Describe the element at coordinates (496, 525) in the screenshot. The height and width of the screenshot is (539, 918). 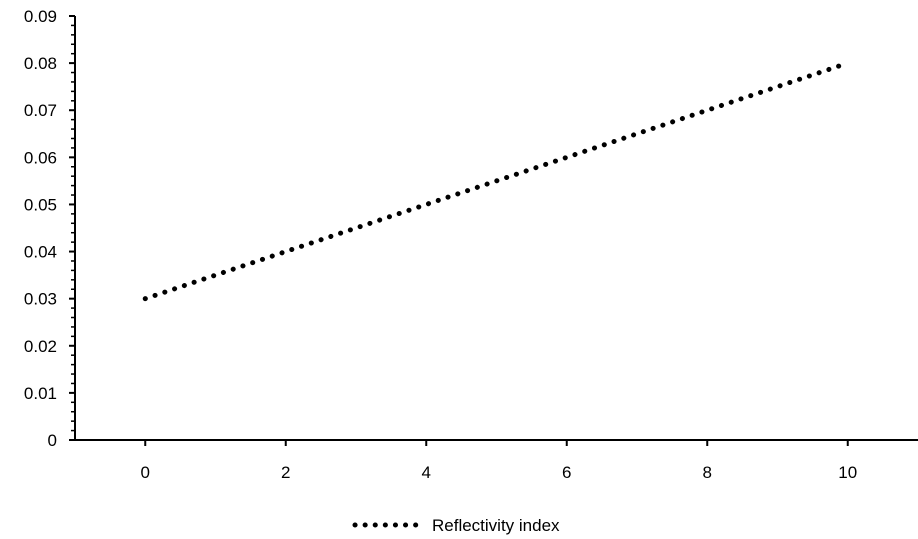
I see `legend-label: Reflectivity index` at that location.